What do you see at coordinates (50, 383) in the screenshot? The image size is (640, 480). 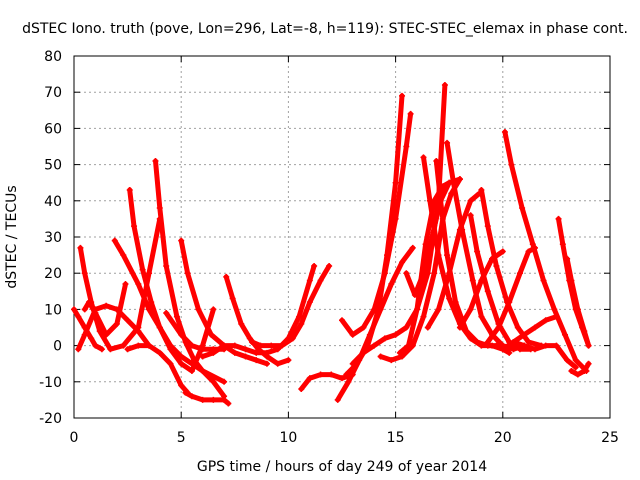 I see `y-tick-label: -10` at bounding box center [50, 383].